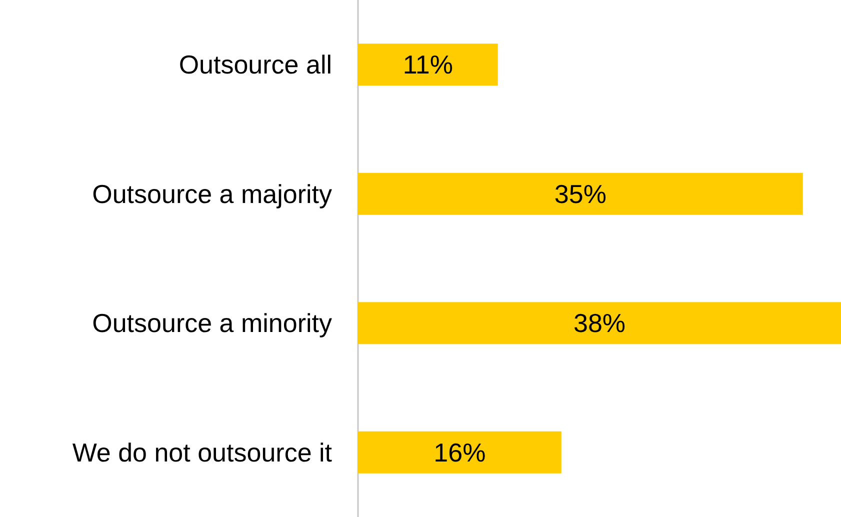  Describe the element at coordinates (212, 193) in the screenshot. I see `y-tick-label: Outsource a majority` at that location.